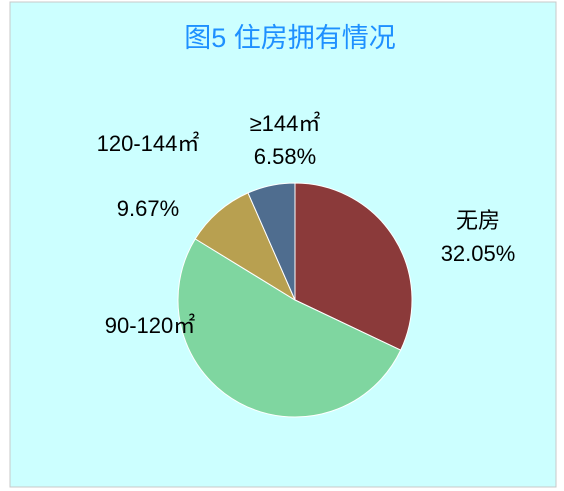 The width and height of the screenshot is (564, 491). Describe the element at coordinates (148, 208) in the screenshot. I see `slice-value-label: 9.67%` at that location.